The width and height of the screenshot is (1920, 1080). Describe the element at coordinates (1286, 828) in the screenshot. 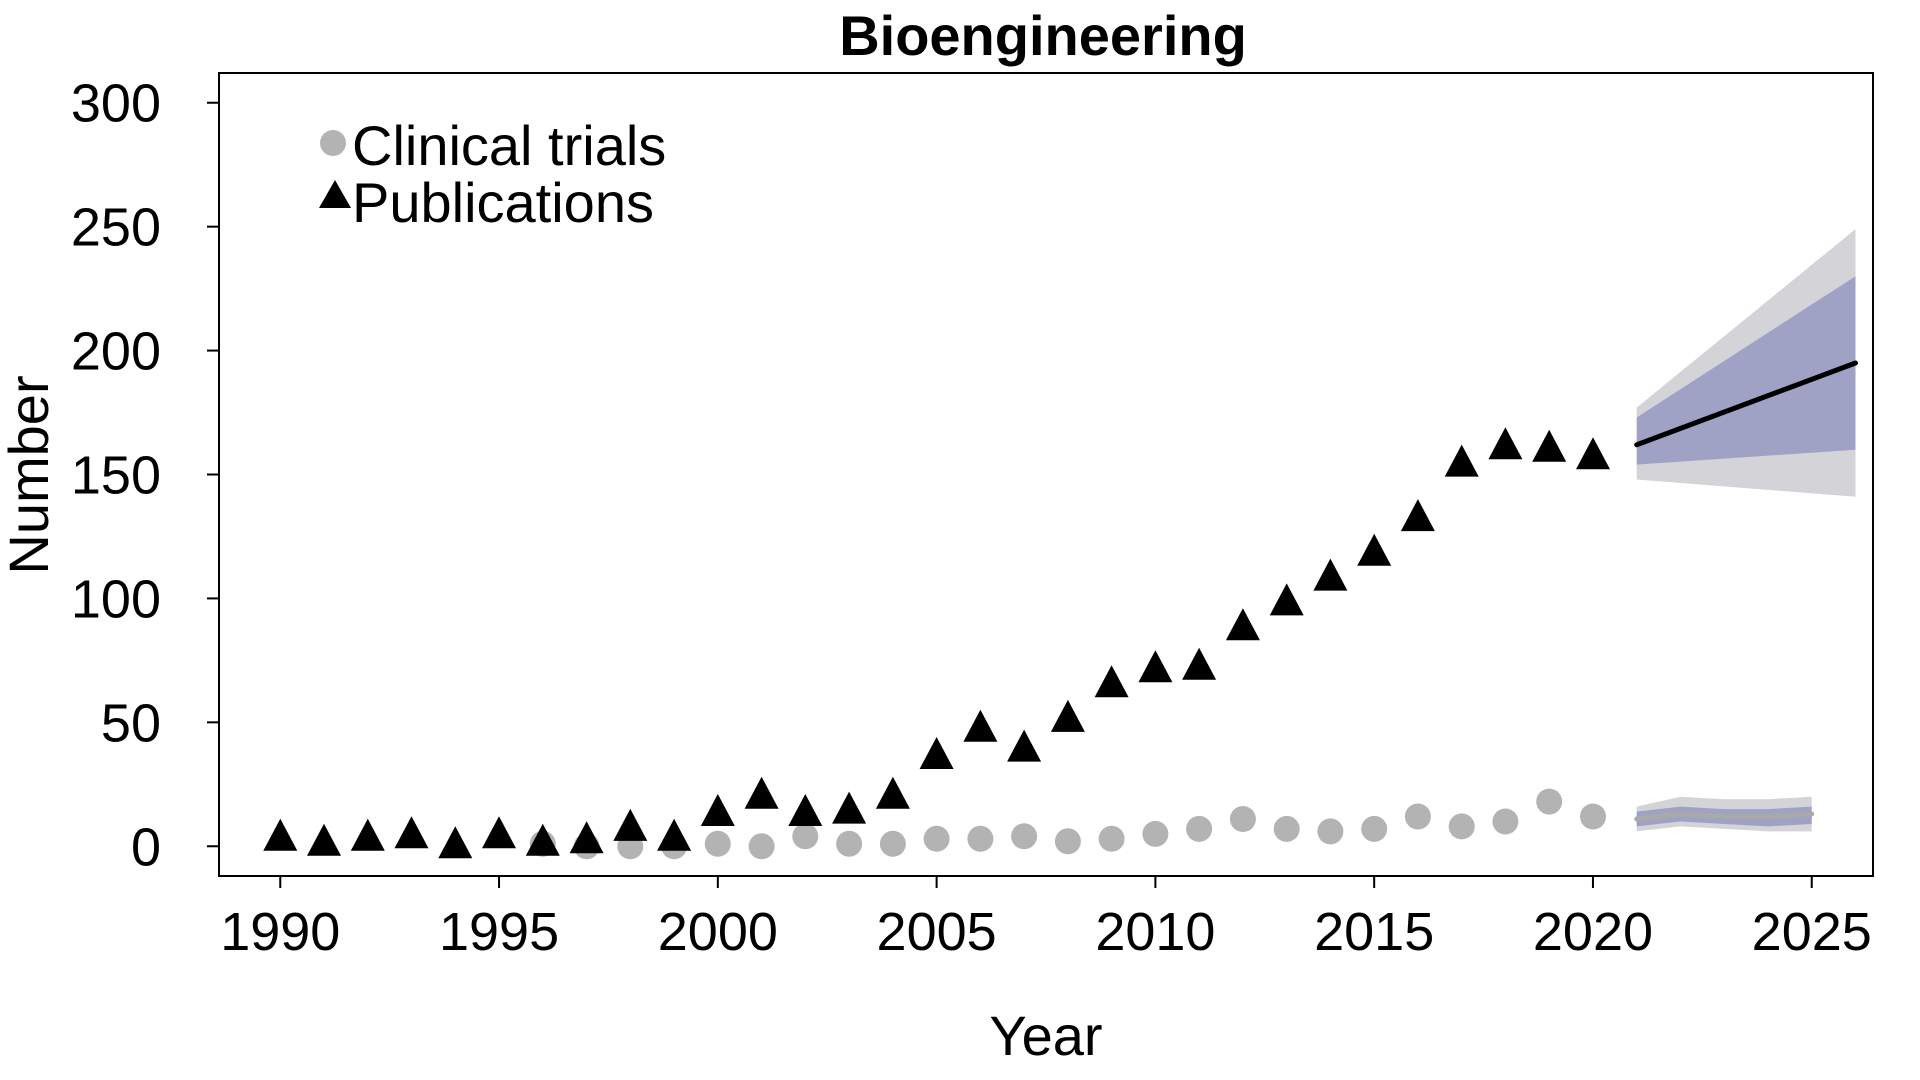

I see `clinical-trials-point-2013` at that location.